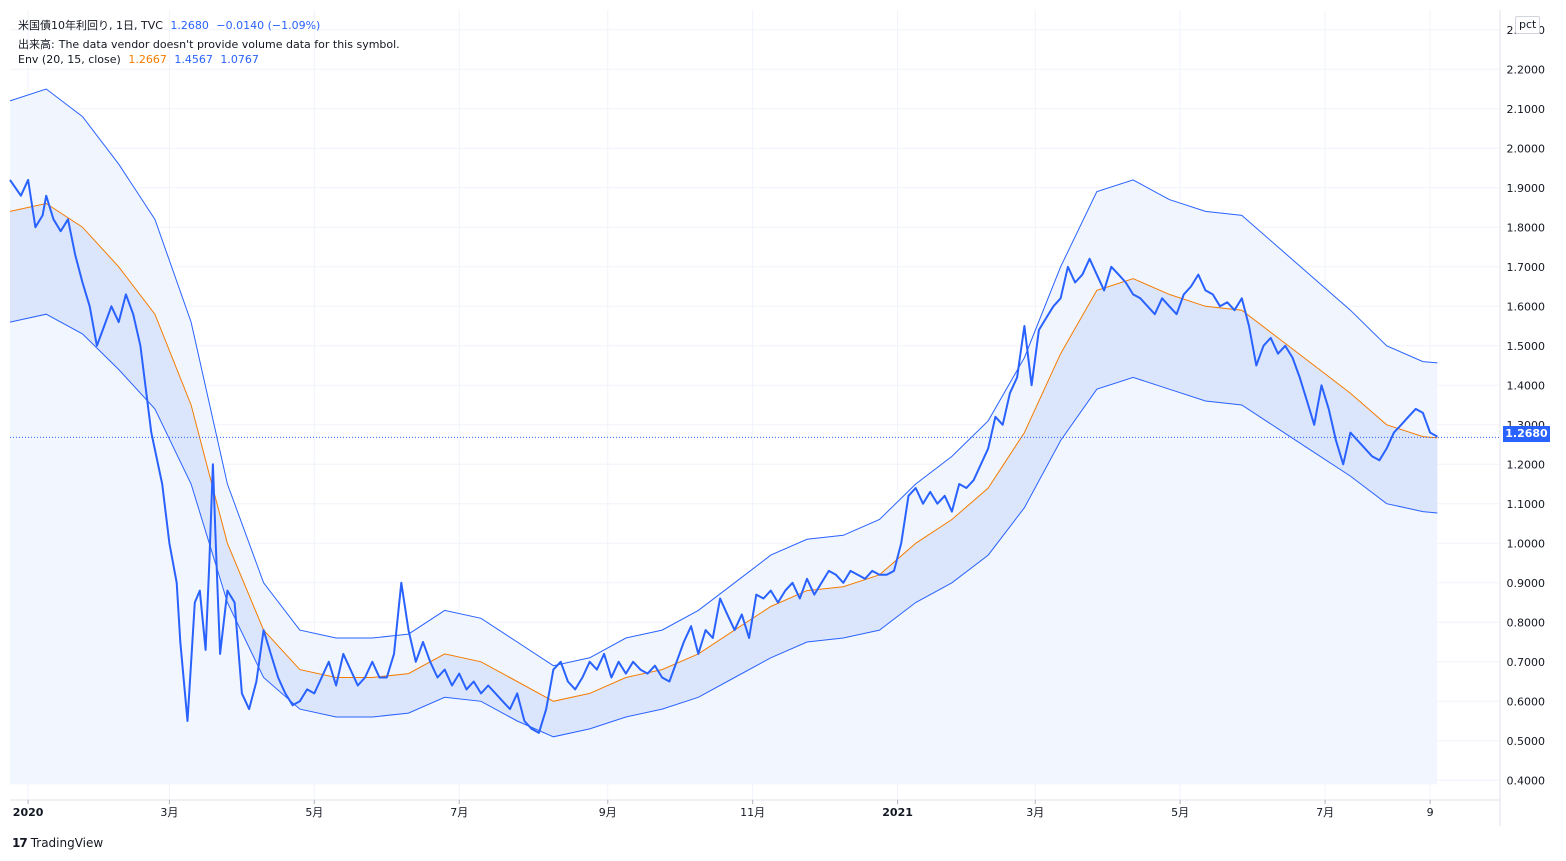 The width and height of the screenshot is (1566, 861). What do you see at coordinates (69, 59) in the screenshot?
I see `envelope-label: Env (20, 15, close)` at bounding box center [69, 59].